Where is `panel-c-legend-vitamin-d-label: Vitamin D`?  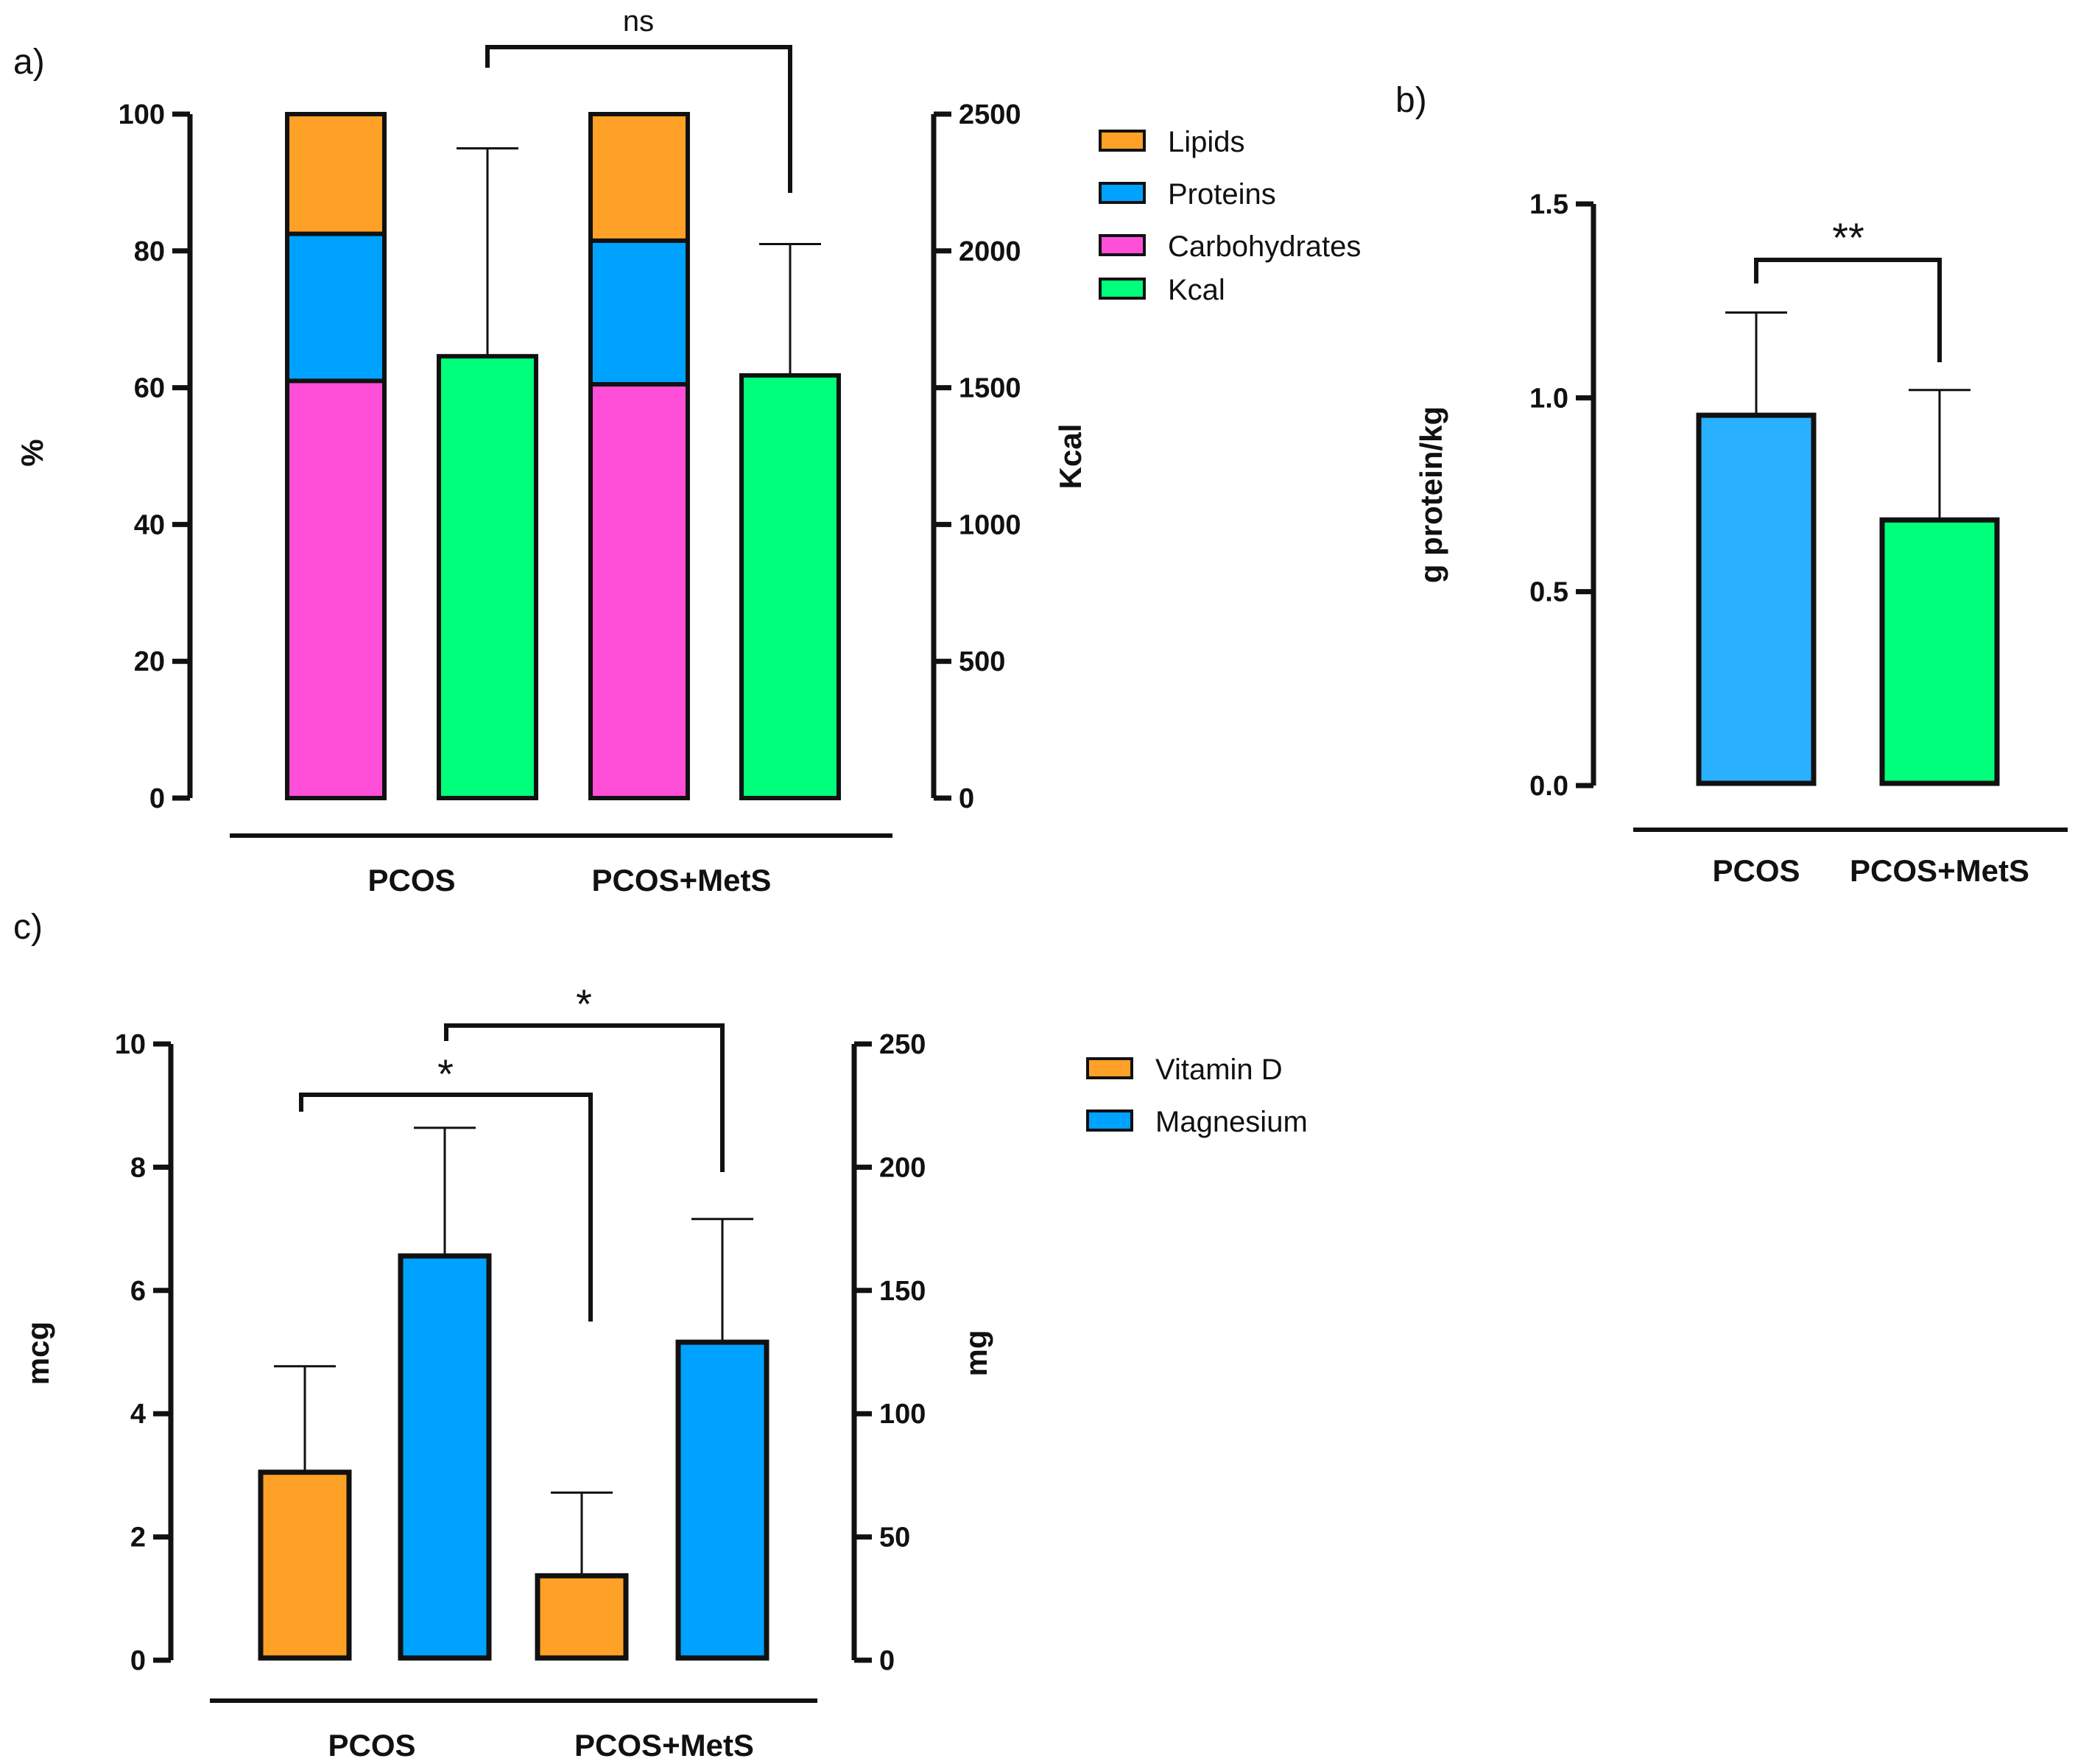
panel-c-legend-vitamin-d-label: Vitamin D is located at coordinates (1219, 1070).